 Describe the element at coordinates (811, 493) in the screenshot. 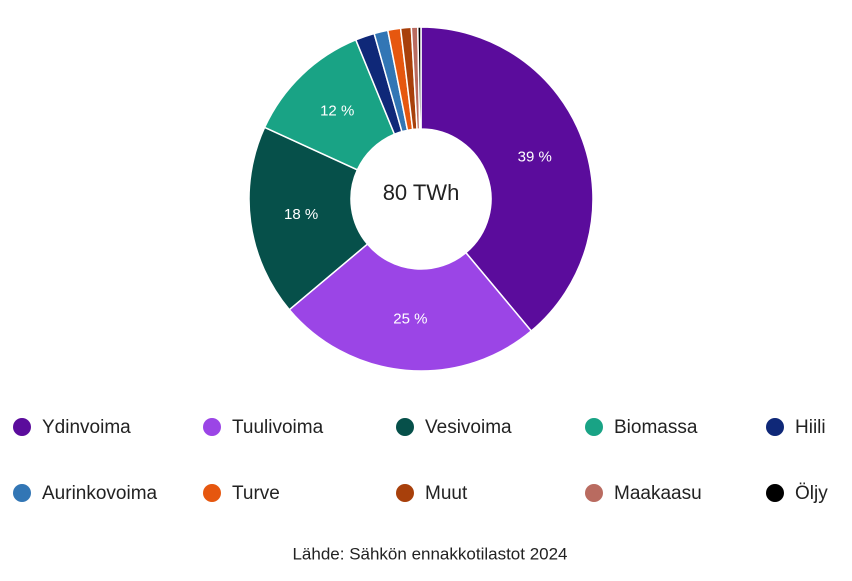

I see `legend-label: Öljy` at that location.